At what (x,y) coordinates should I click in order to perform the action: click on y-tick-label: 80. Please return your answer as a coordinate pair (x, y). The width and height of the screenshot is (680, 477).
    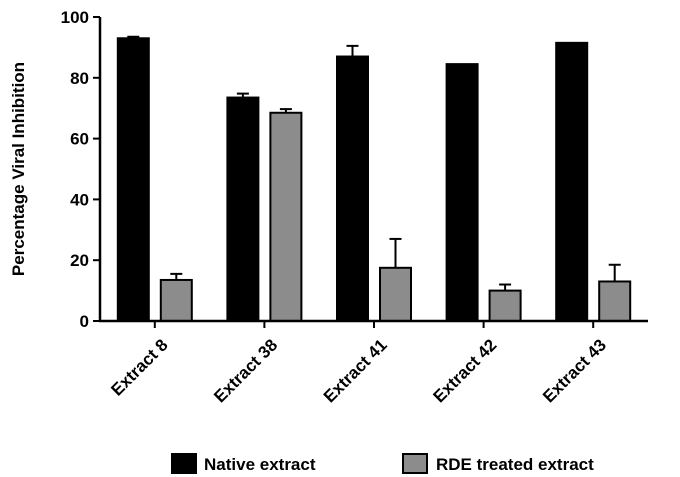
    Looking at the image, I should click on (79, 78).